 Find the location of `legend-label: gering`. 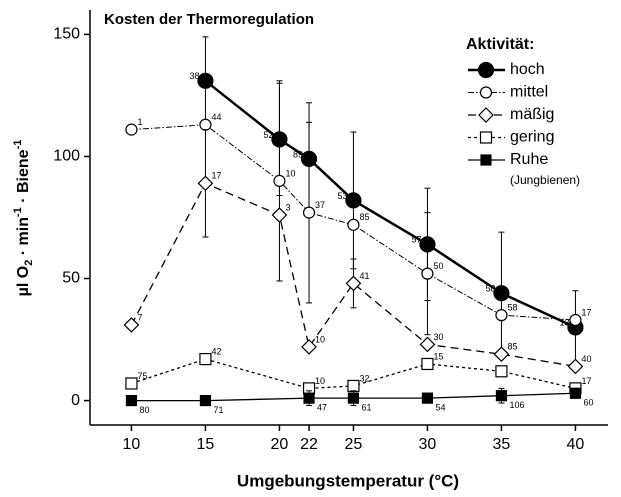

legend-label: gering is located at coordinates (532, 137).